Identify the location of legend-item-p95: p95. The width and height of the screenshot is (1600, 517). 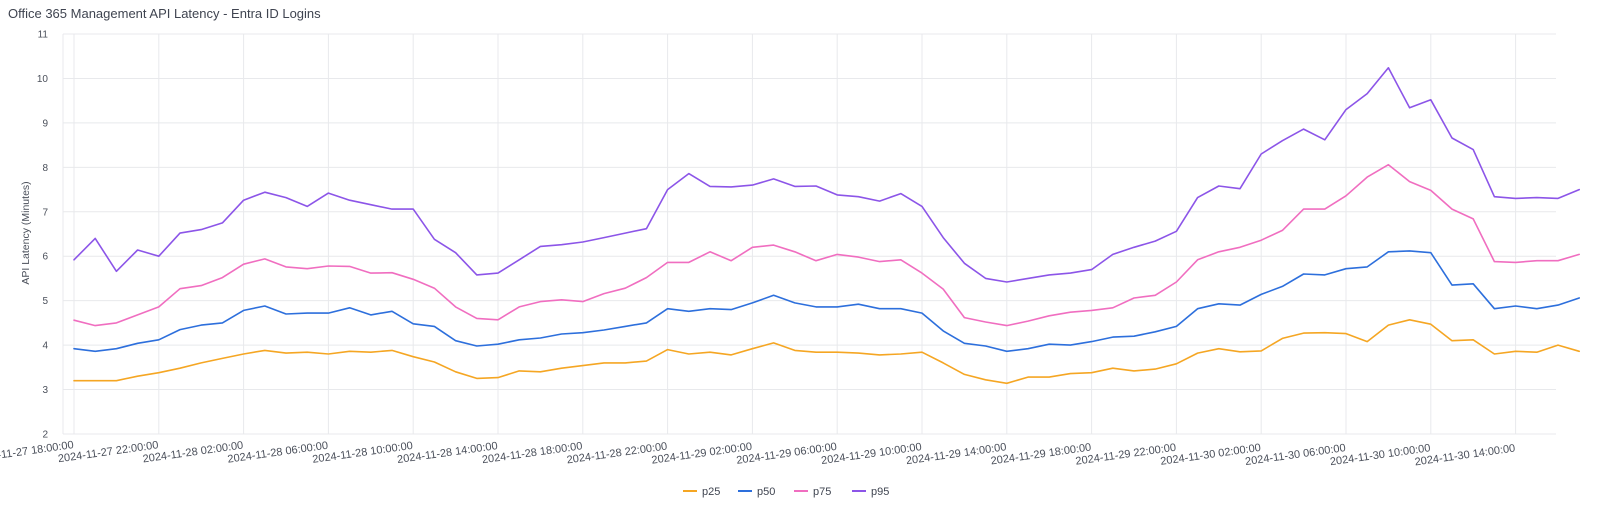
(870, 492).